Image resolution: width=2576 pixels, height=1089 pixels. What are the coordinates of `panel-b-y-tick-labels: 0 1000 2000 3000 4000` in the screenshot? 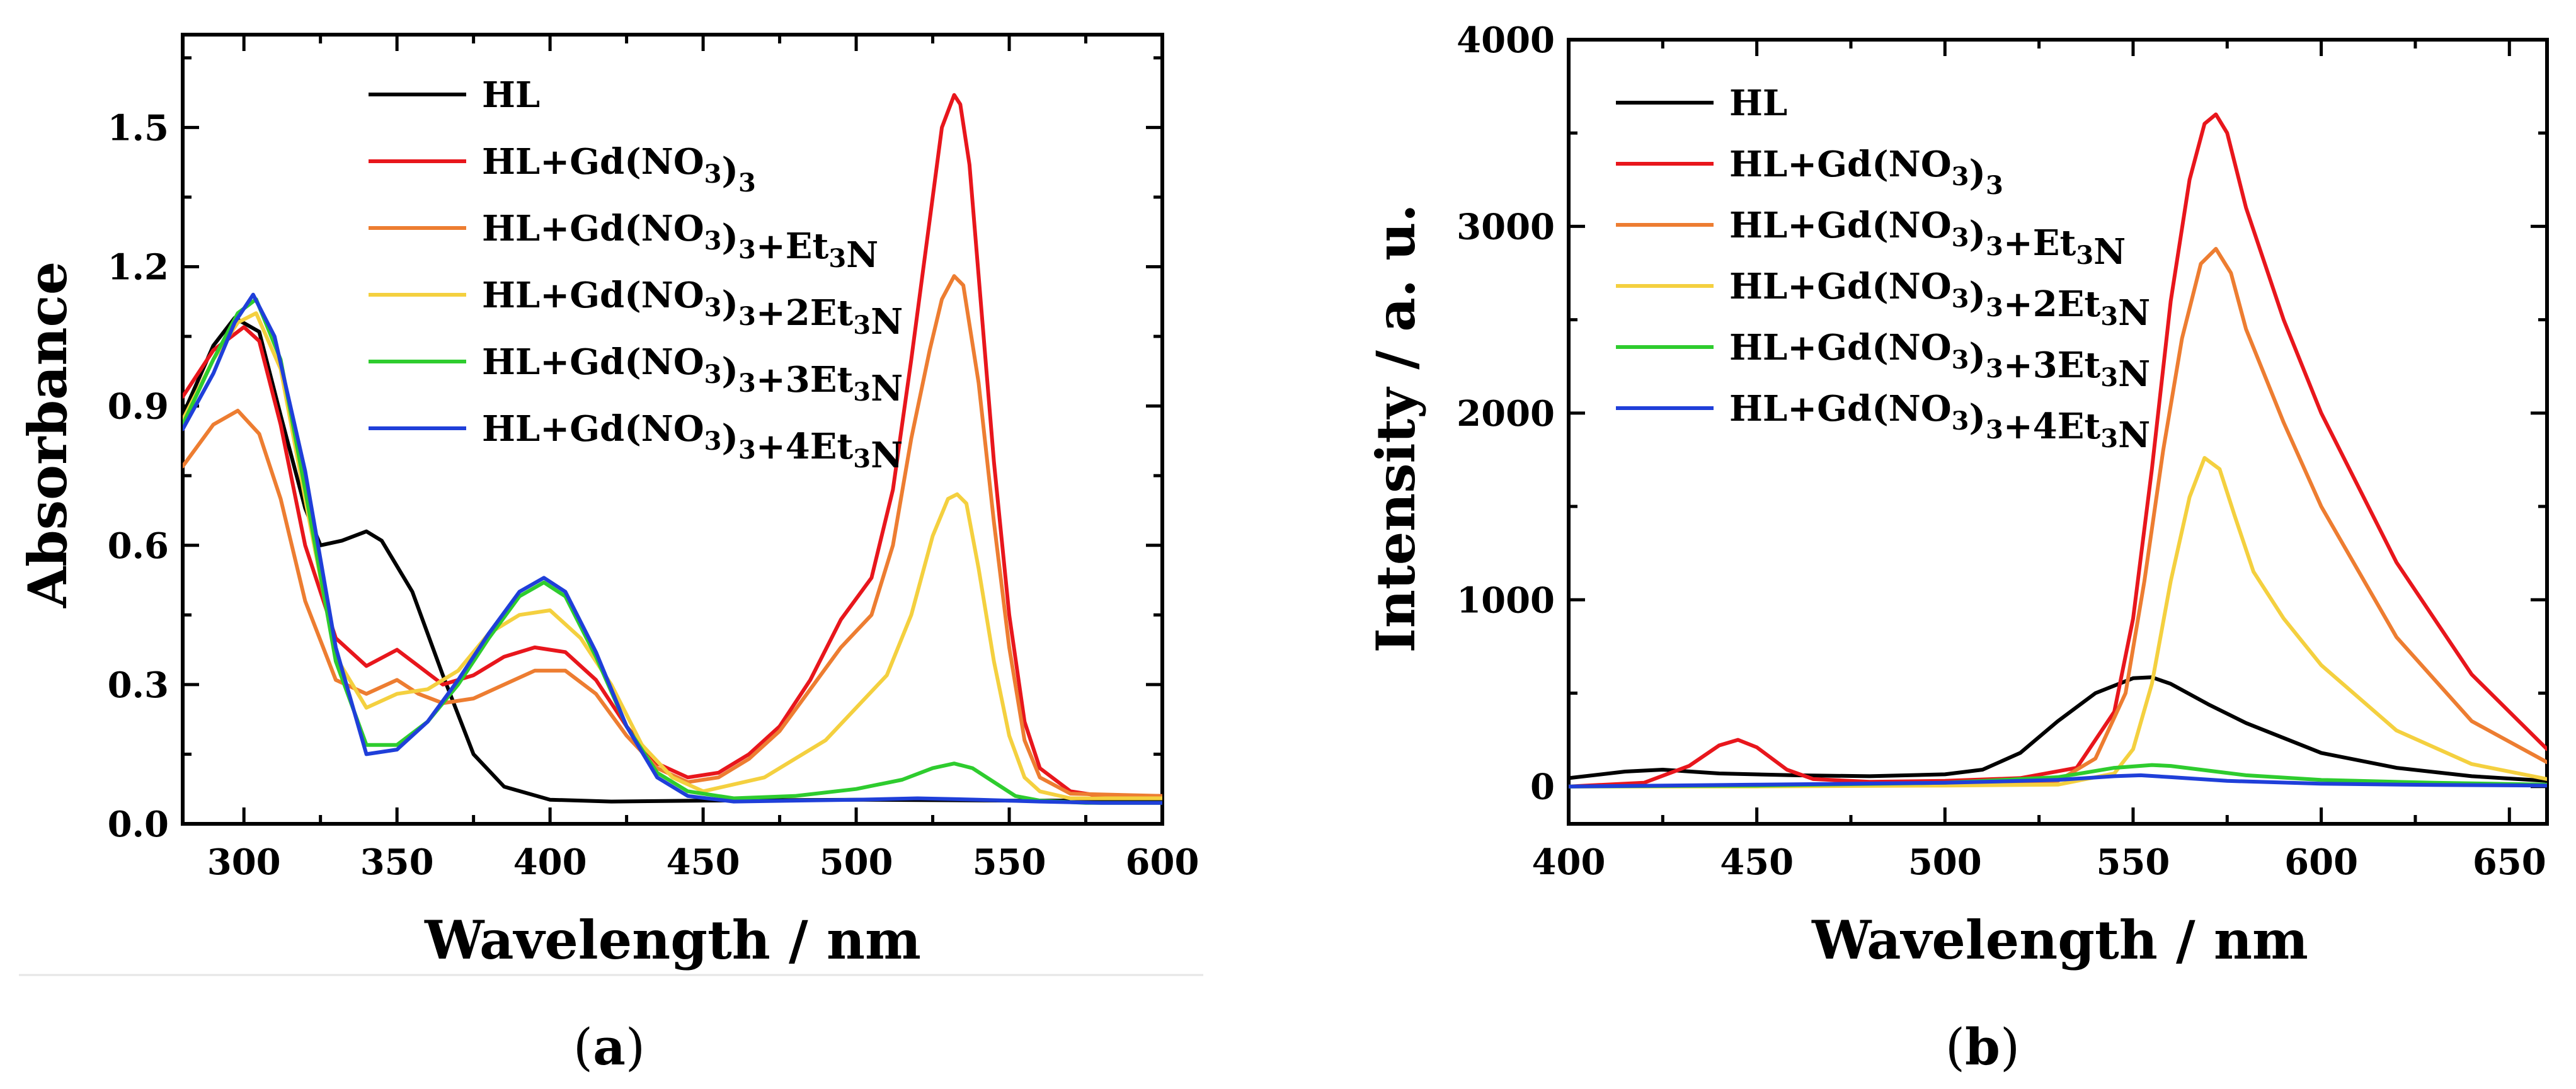 It's located at (1506, 414).